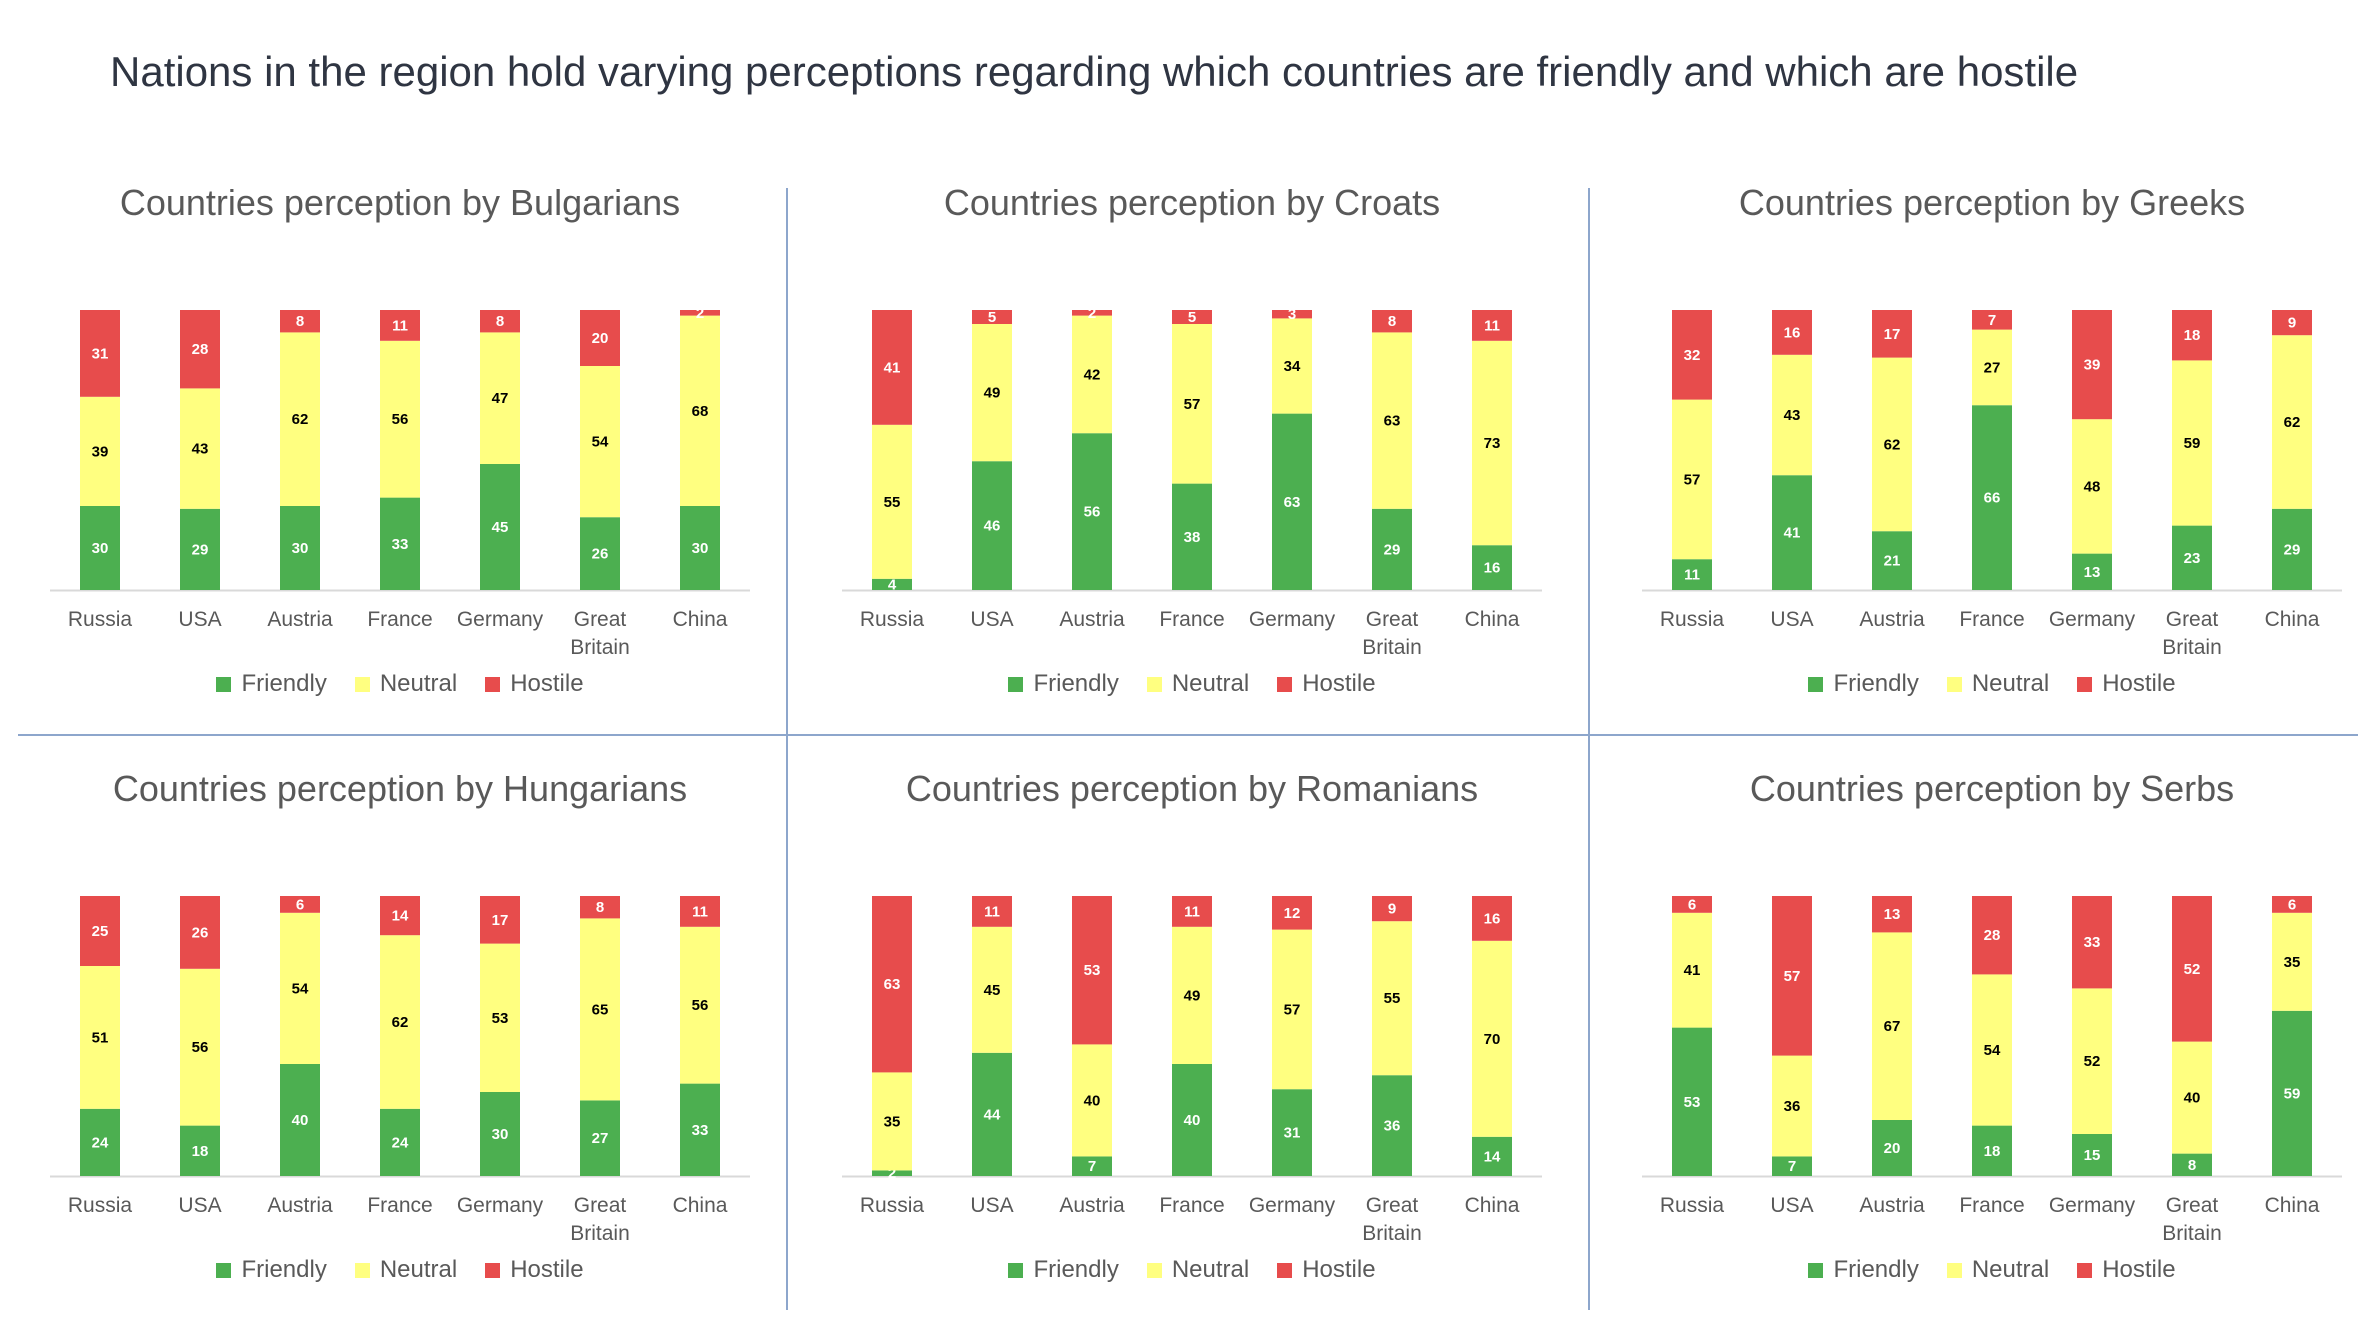 Image resolution: width=2378 pixels, height=1326 pixels. Describe the element at coordinates (1188, 735) in the screenshot. I see `divider-horizontal` at that location.